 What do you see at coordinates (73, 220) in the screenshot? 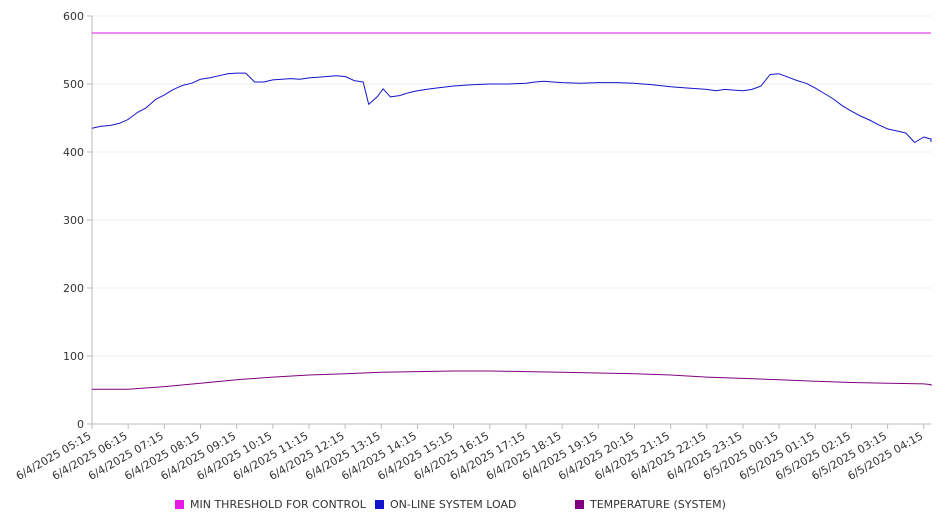
I see `y-tick-label: 300` at bounding box center [73, 220].